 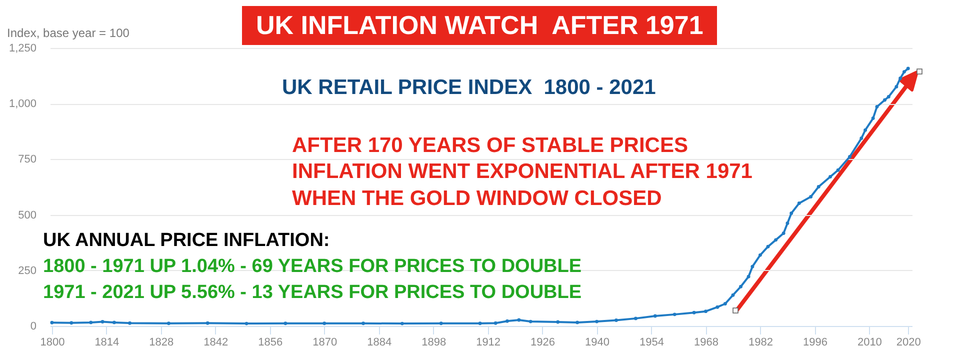 What do you see at coordinates (27, 160) in the screenshot?
I see `y-tick-label: 750` at bounding box center [27, 160].